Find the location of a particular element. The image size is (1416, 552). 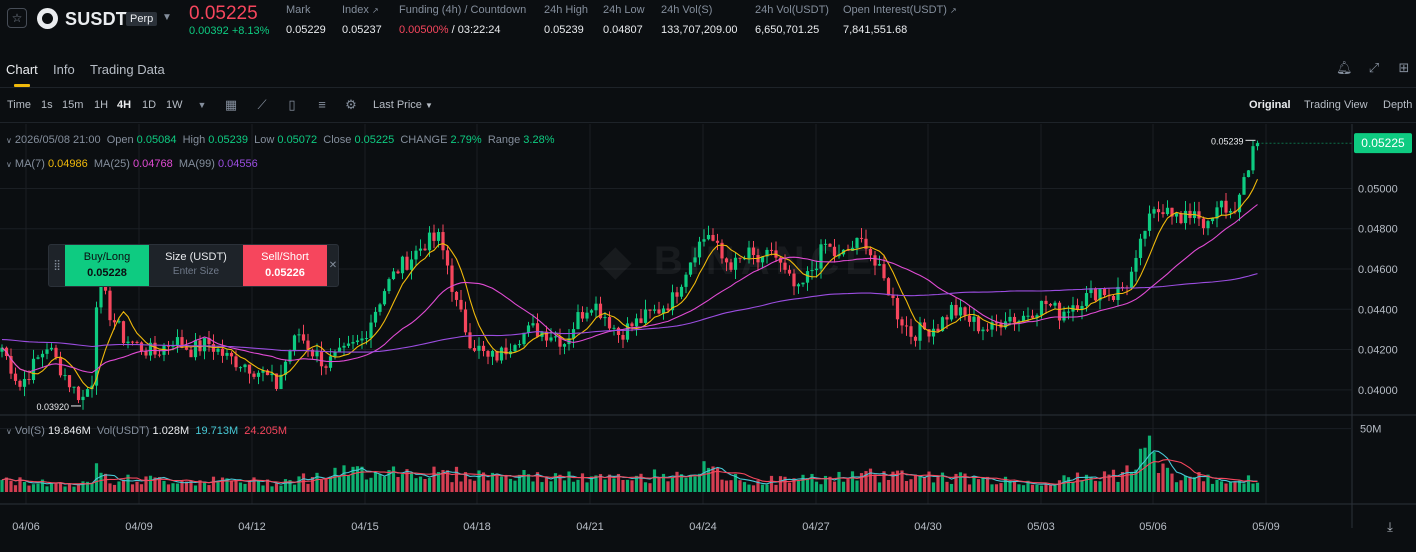

view-original: Original is located at coordinates (1270, 105).